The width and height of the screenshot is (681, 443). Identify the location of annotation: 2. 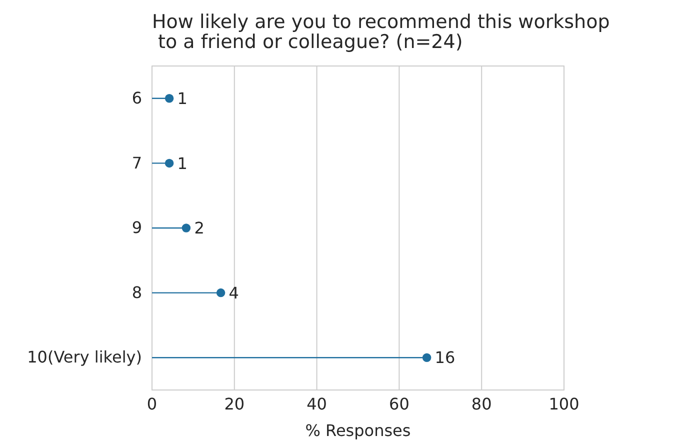
(199, 228).